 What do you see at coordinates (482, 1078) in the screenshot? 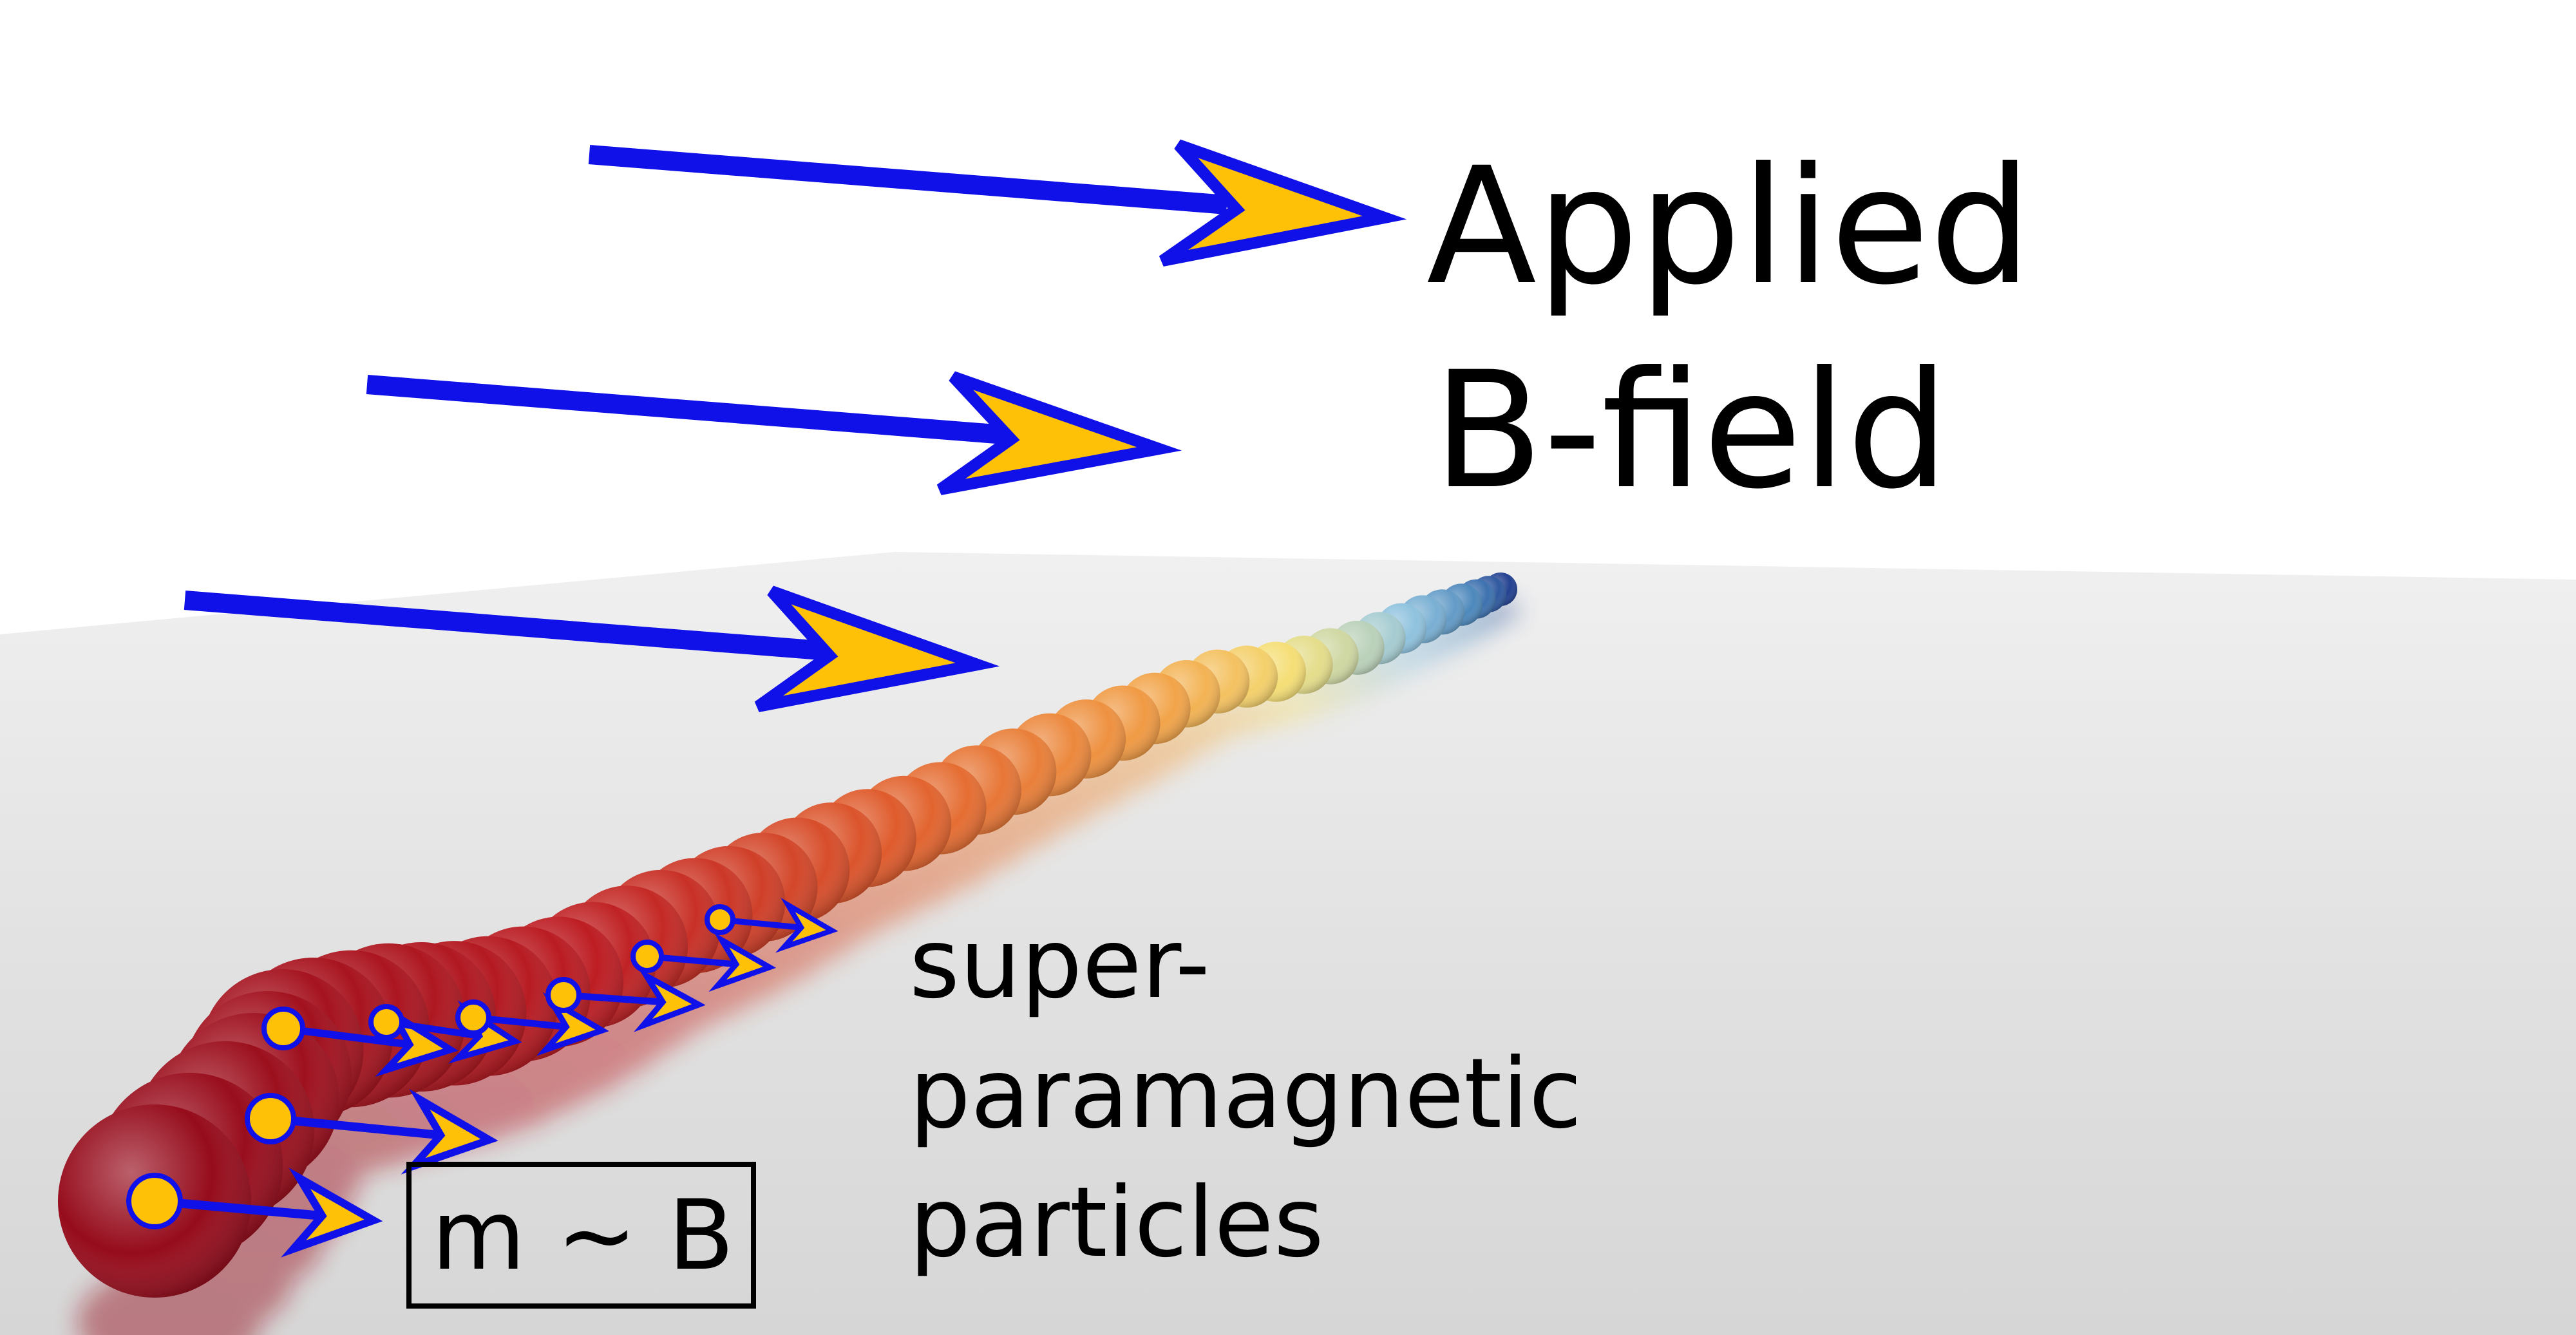
I see `magnetic-moment-arrows` at bounding box center [482, 1078].